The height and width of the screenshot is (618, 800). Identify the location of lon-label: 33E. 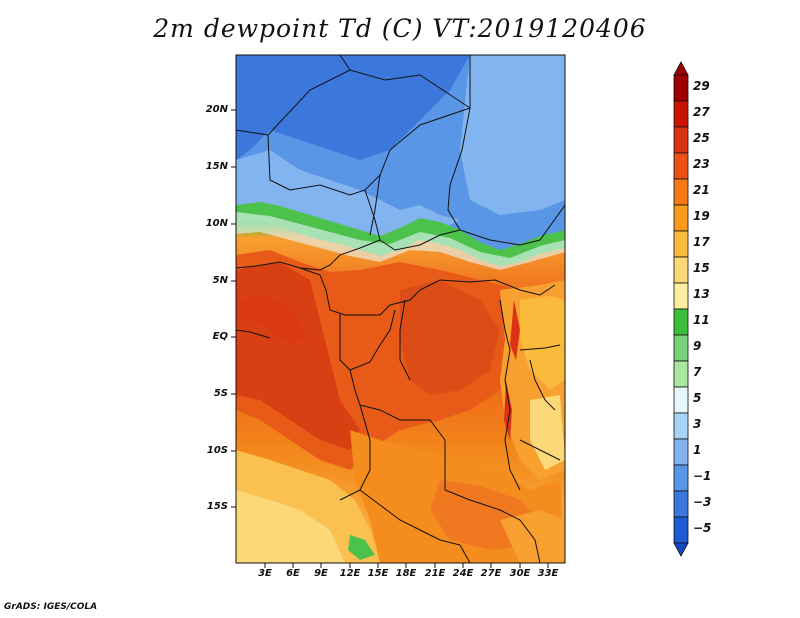
(548, 573).